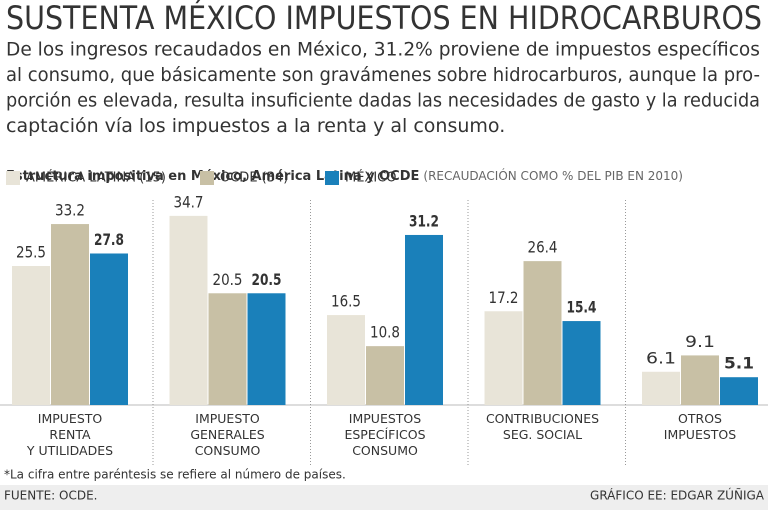  I want to click on credit: GRÁFICO EE: EDGAR ZÚÑIGA, so click(677, 495).